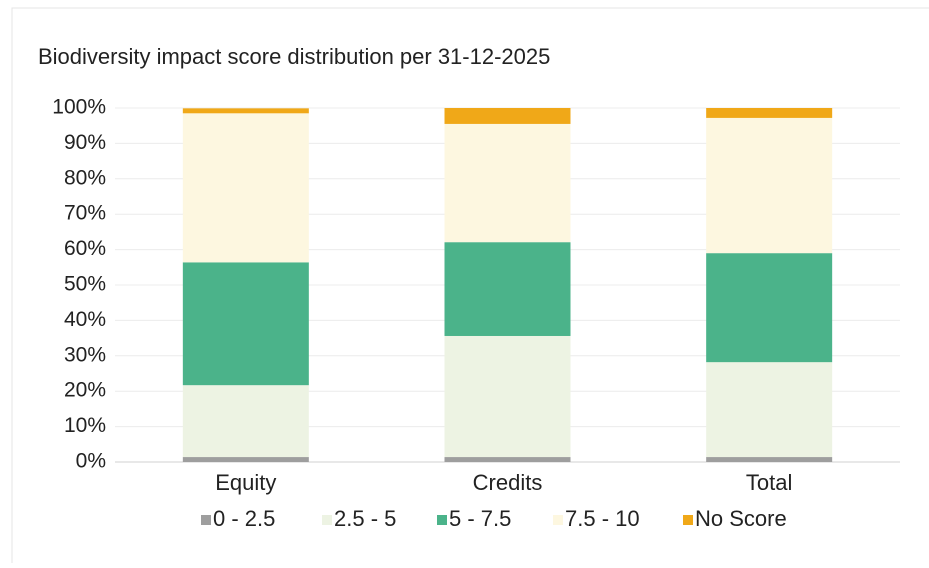 This screenshot has width=929, height=568. Describe the element at coordinates (602, 518) in the screenshot. I see `legend-label: 7.5 - 10` at that location.